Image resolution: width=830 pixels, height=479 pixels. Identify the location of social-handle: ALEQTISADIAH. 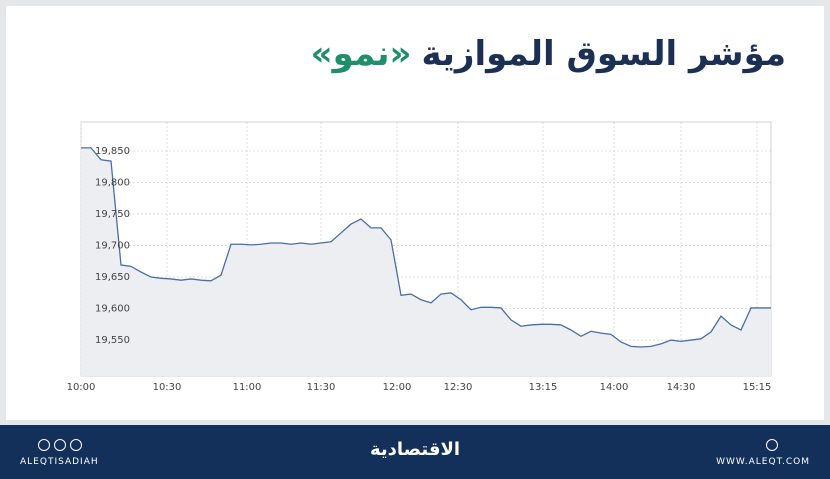
(59, 462).